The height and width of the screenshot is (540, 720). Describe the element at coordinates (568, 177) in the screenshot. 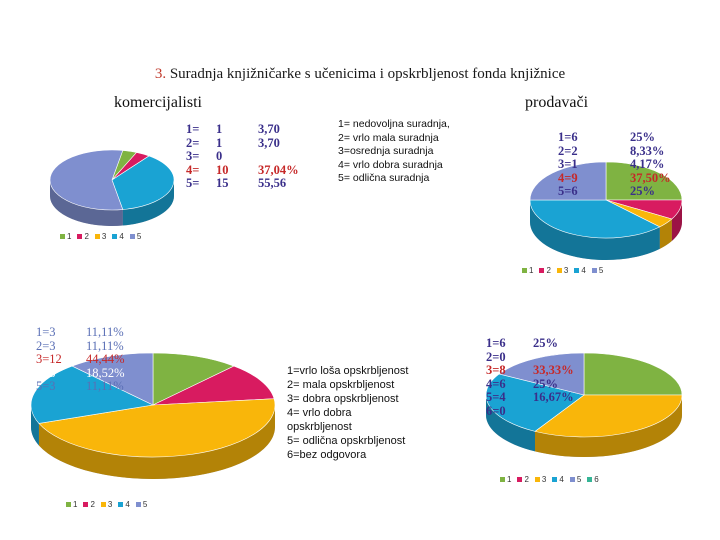

I see `label-count-4: 4=9` at that location.